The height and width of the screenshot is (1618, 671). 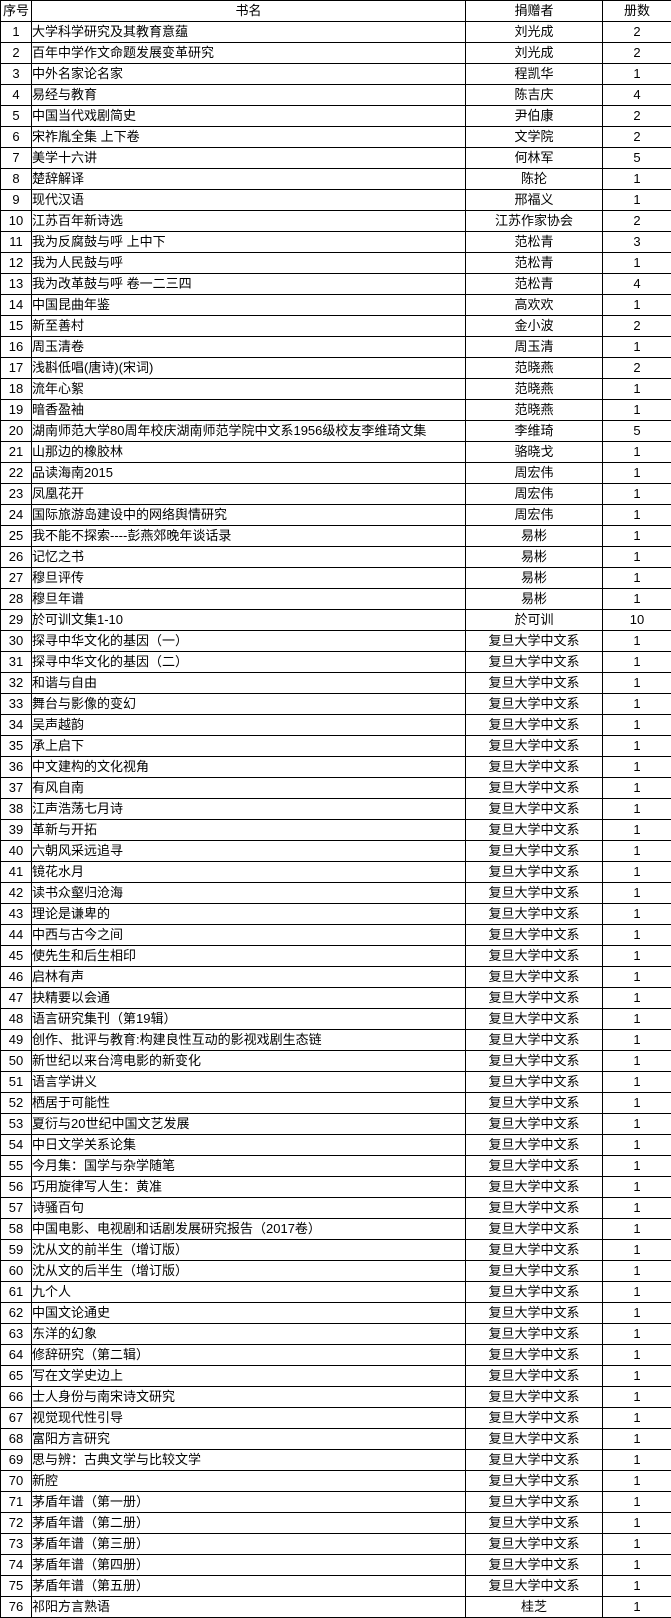 I want to click on cell-index: 49, so click(x=16, y=1040).